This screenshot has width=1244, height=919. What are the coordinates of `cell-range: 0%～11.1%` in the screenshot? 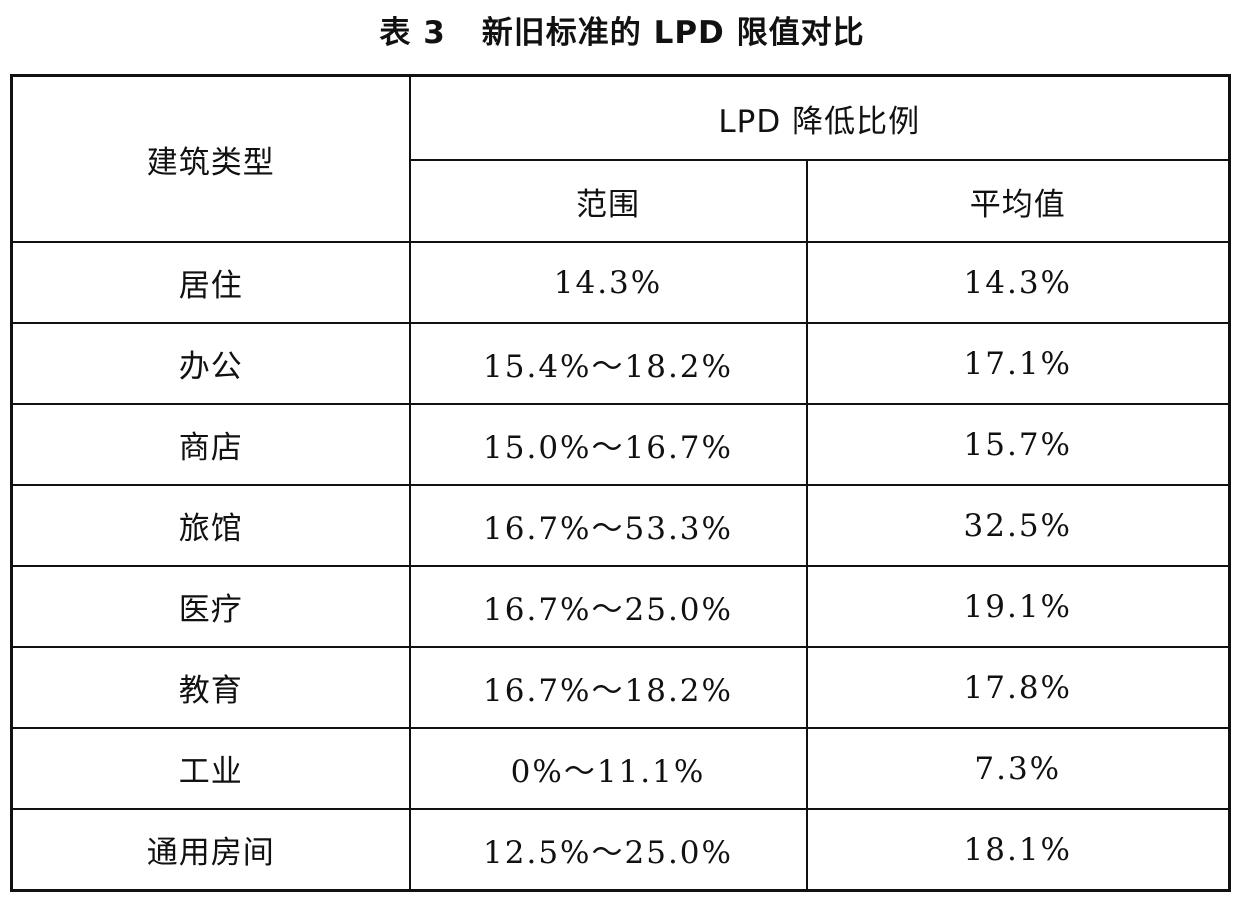 It's located at (608, 768).